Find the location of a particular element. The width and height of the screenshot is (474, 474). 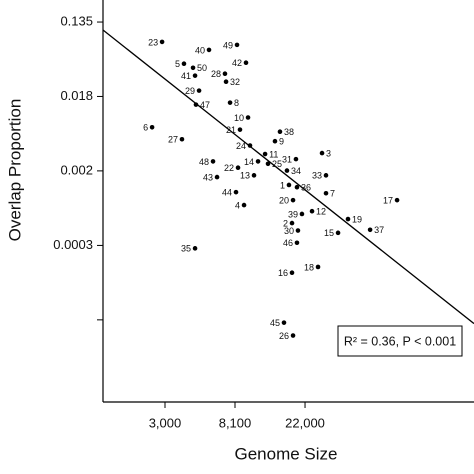

point-label: 2 is located at coordinates (285, 223).